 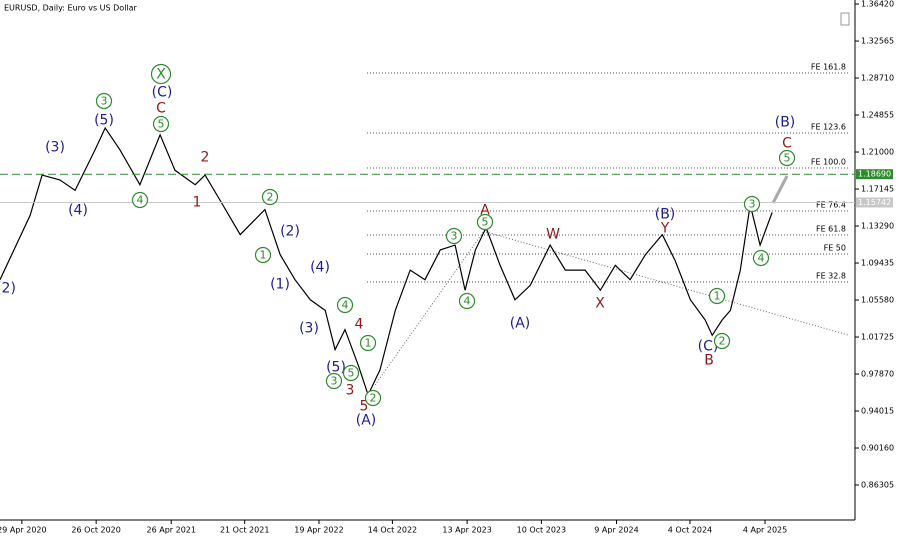 I want to click on x-tick-label: 9 Apr 2024, so click(x=616, y=530).